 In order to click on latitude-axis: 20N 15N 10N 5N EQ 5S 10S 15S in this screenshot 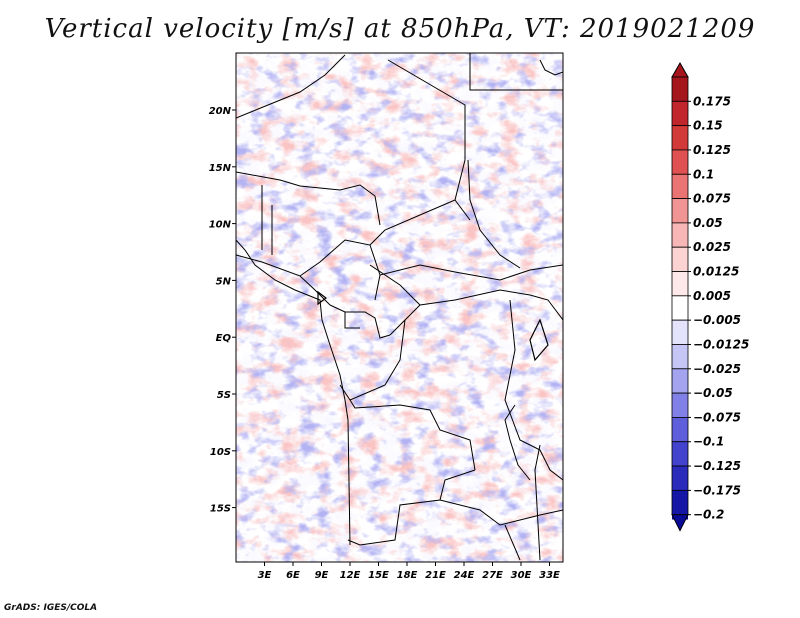, I will do `click(222, 310)`.